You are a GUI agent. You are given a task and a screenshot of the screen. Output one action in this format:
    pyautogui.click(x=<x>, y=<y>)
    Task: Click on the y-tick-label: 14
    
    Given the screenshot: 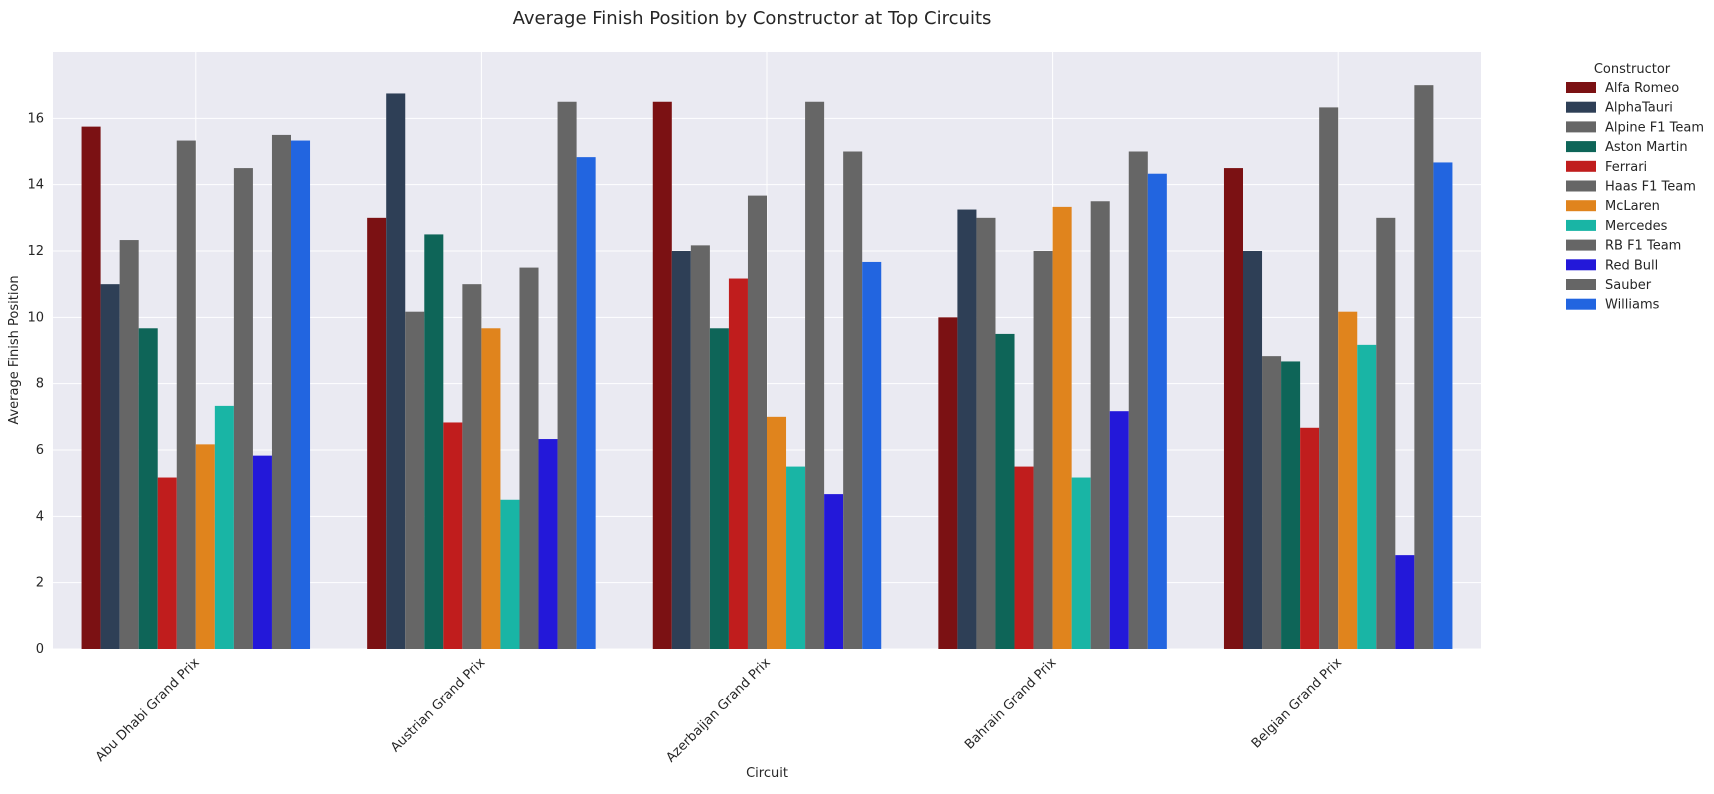 What is the action you would take?
    pyautogui.click(x=35, y=185)
    